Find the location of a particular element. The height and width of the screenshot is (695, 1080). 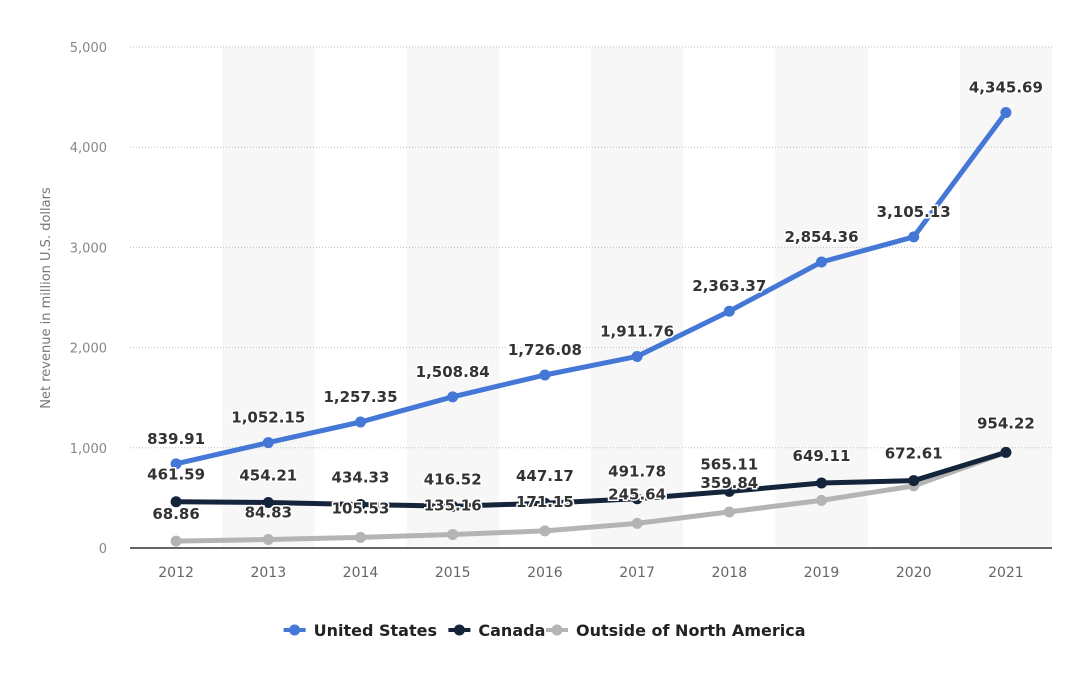

data-label: 434.33 is located at coordinates (361, 477).